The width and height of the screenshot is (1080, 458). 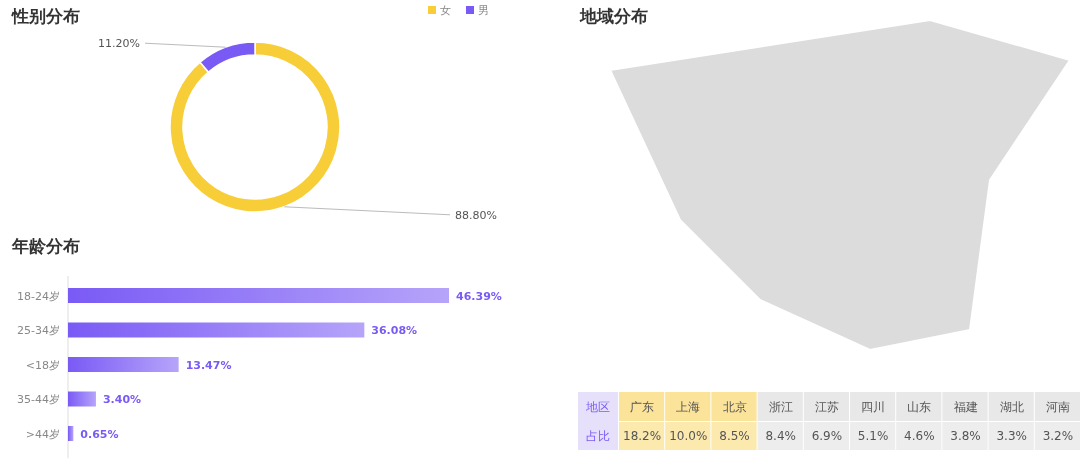 What do you see at coordinates (45, 16) in the screenshot?
I see `chart-title: 性别分布` at bounding box center [45, 16].